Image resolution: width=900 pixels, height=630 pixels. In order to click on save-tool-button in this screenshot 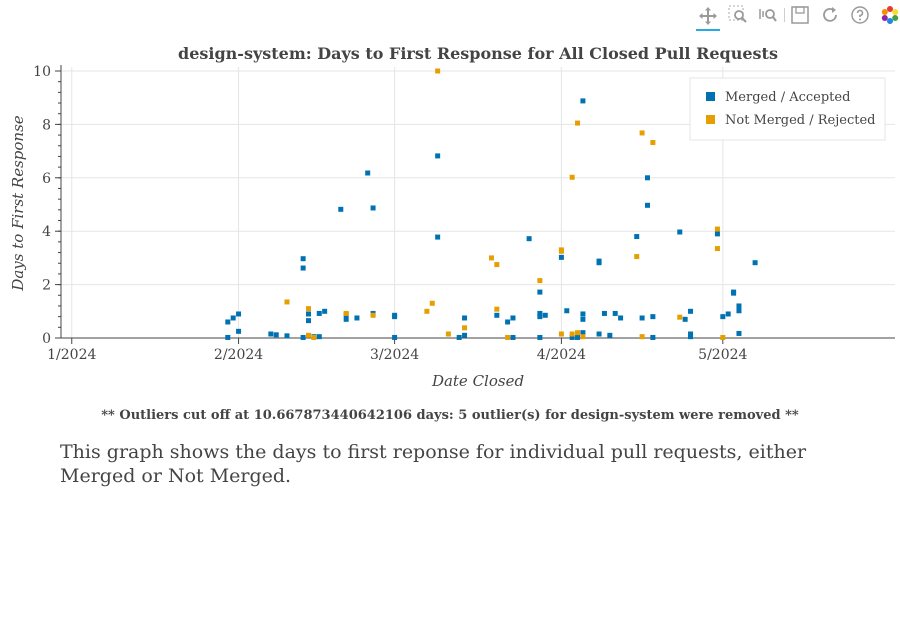, I will do `click(800, 15)`.